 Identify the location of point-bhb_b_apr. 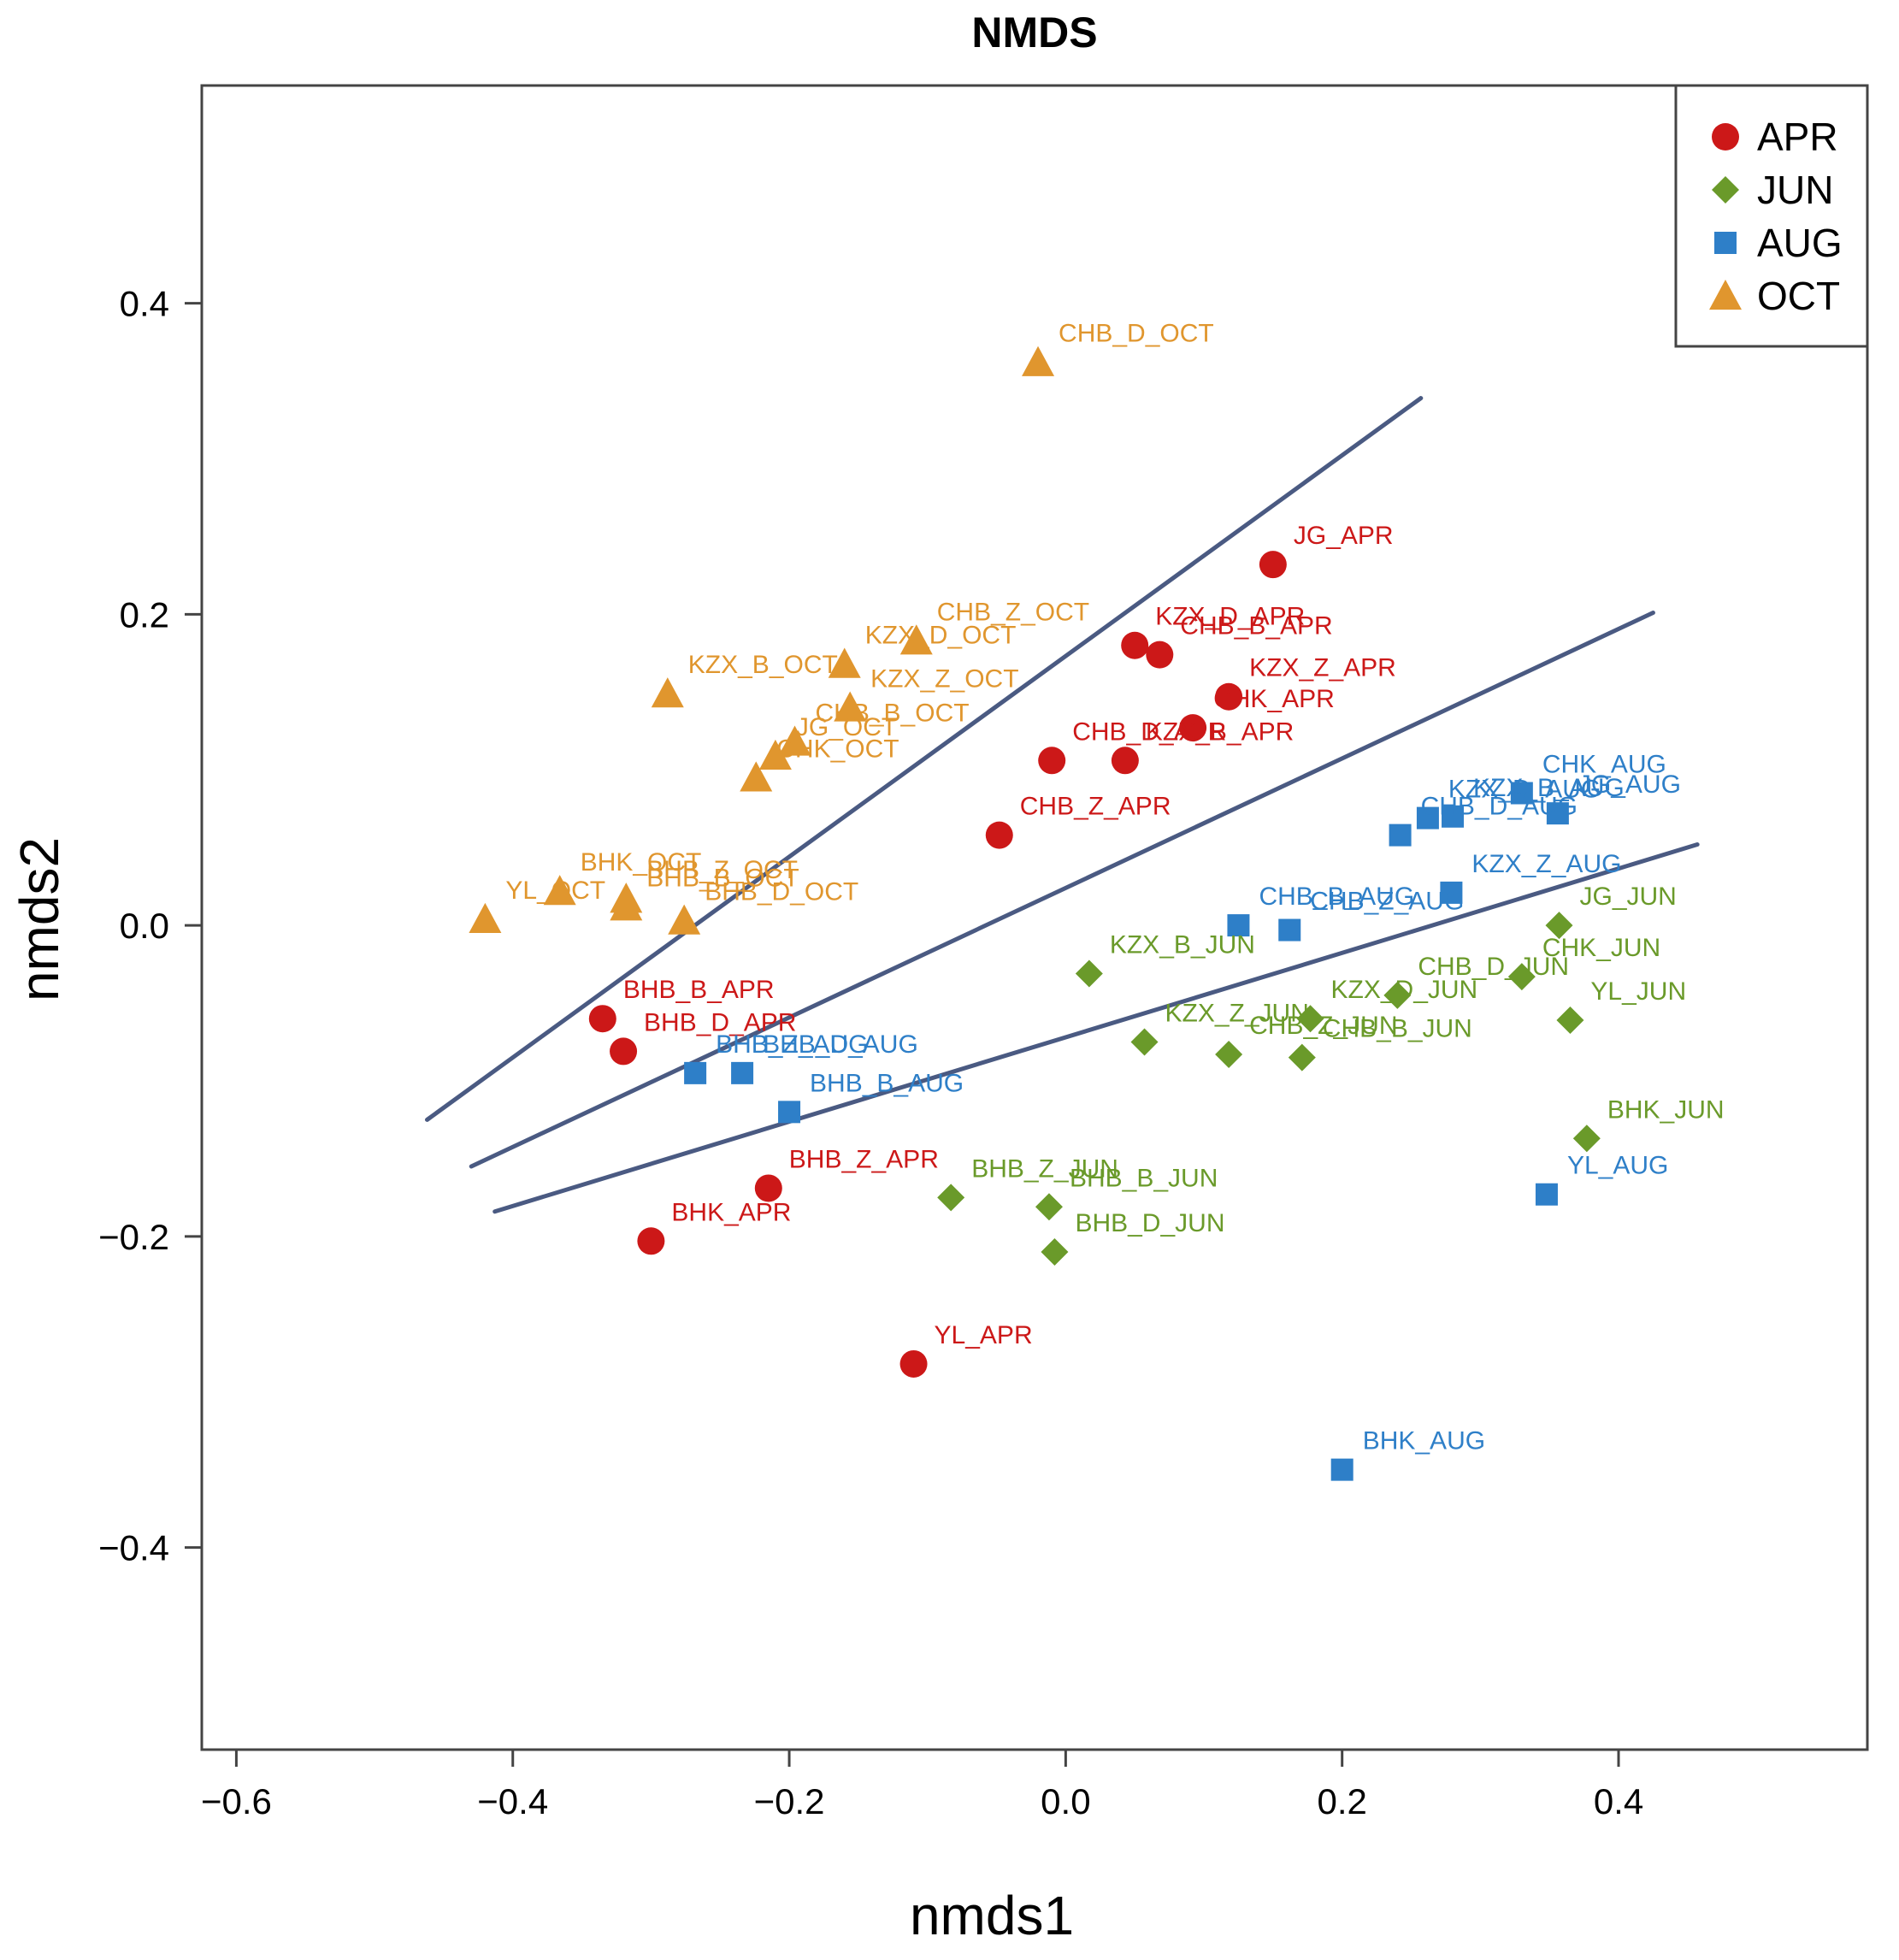
(602, 1019).